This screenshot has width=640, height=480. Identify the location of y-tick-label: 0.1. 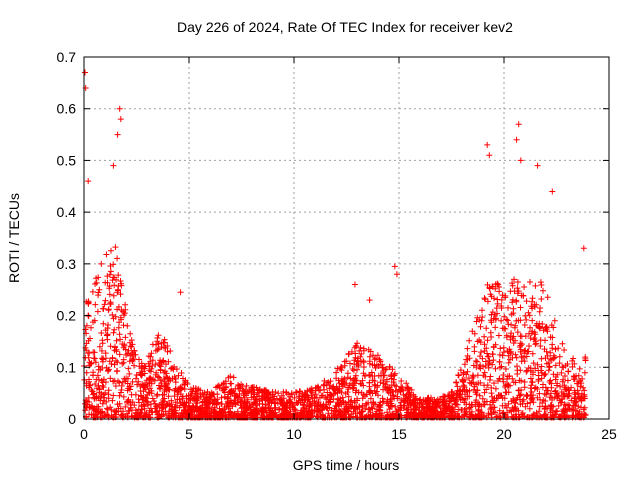
(67, 367).